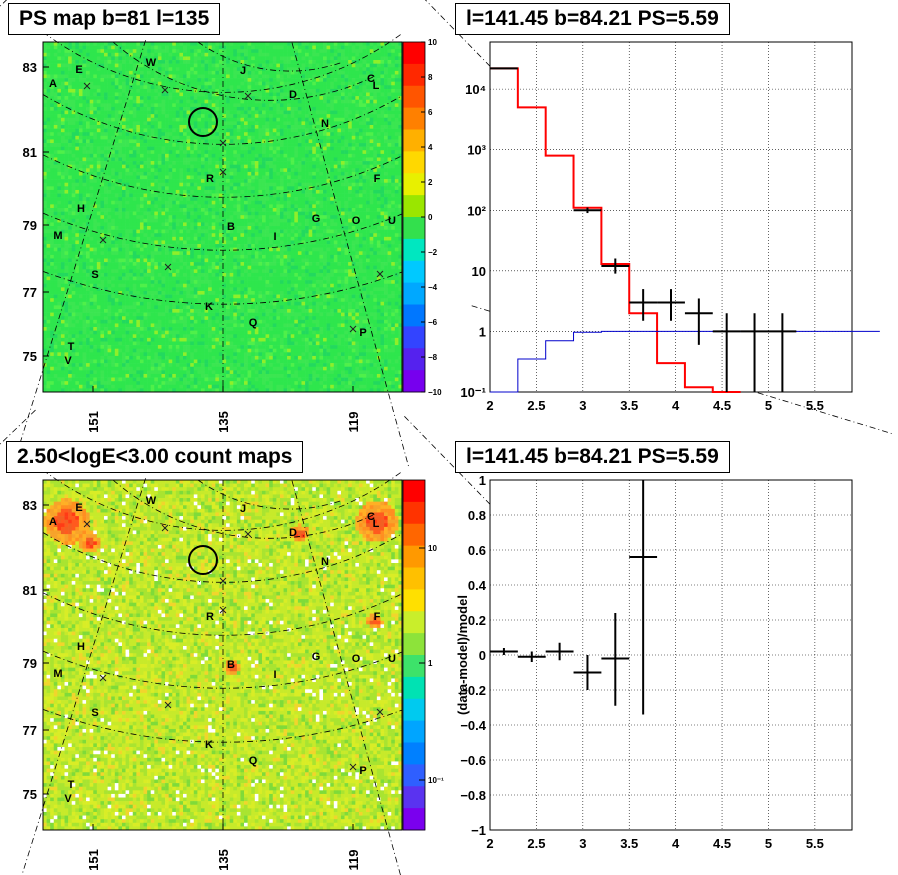  What do you see at coordinates (432, 548) in the screenshot?
I see `bl-cbtick-0: 10` at bounding box center [432, 548].